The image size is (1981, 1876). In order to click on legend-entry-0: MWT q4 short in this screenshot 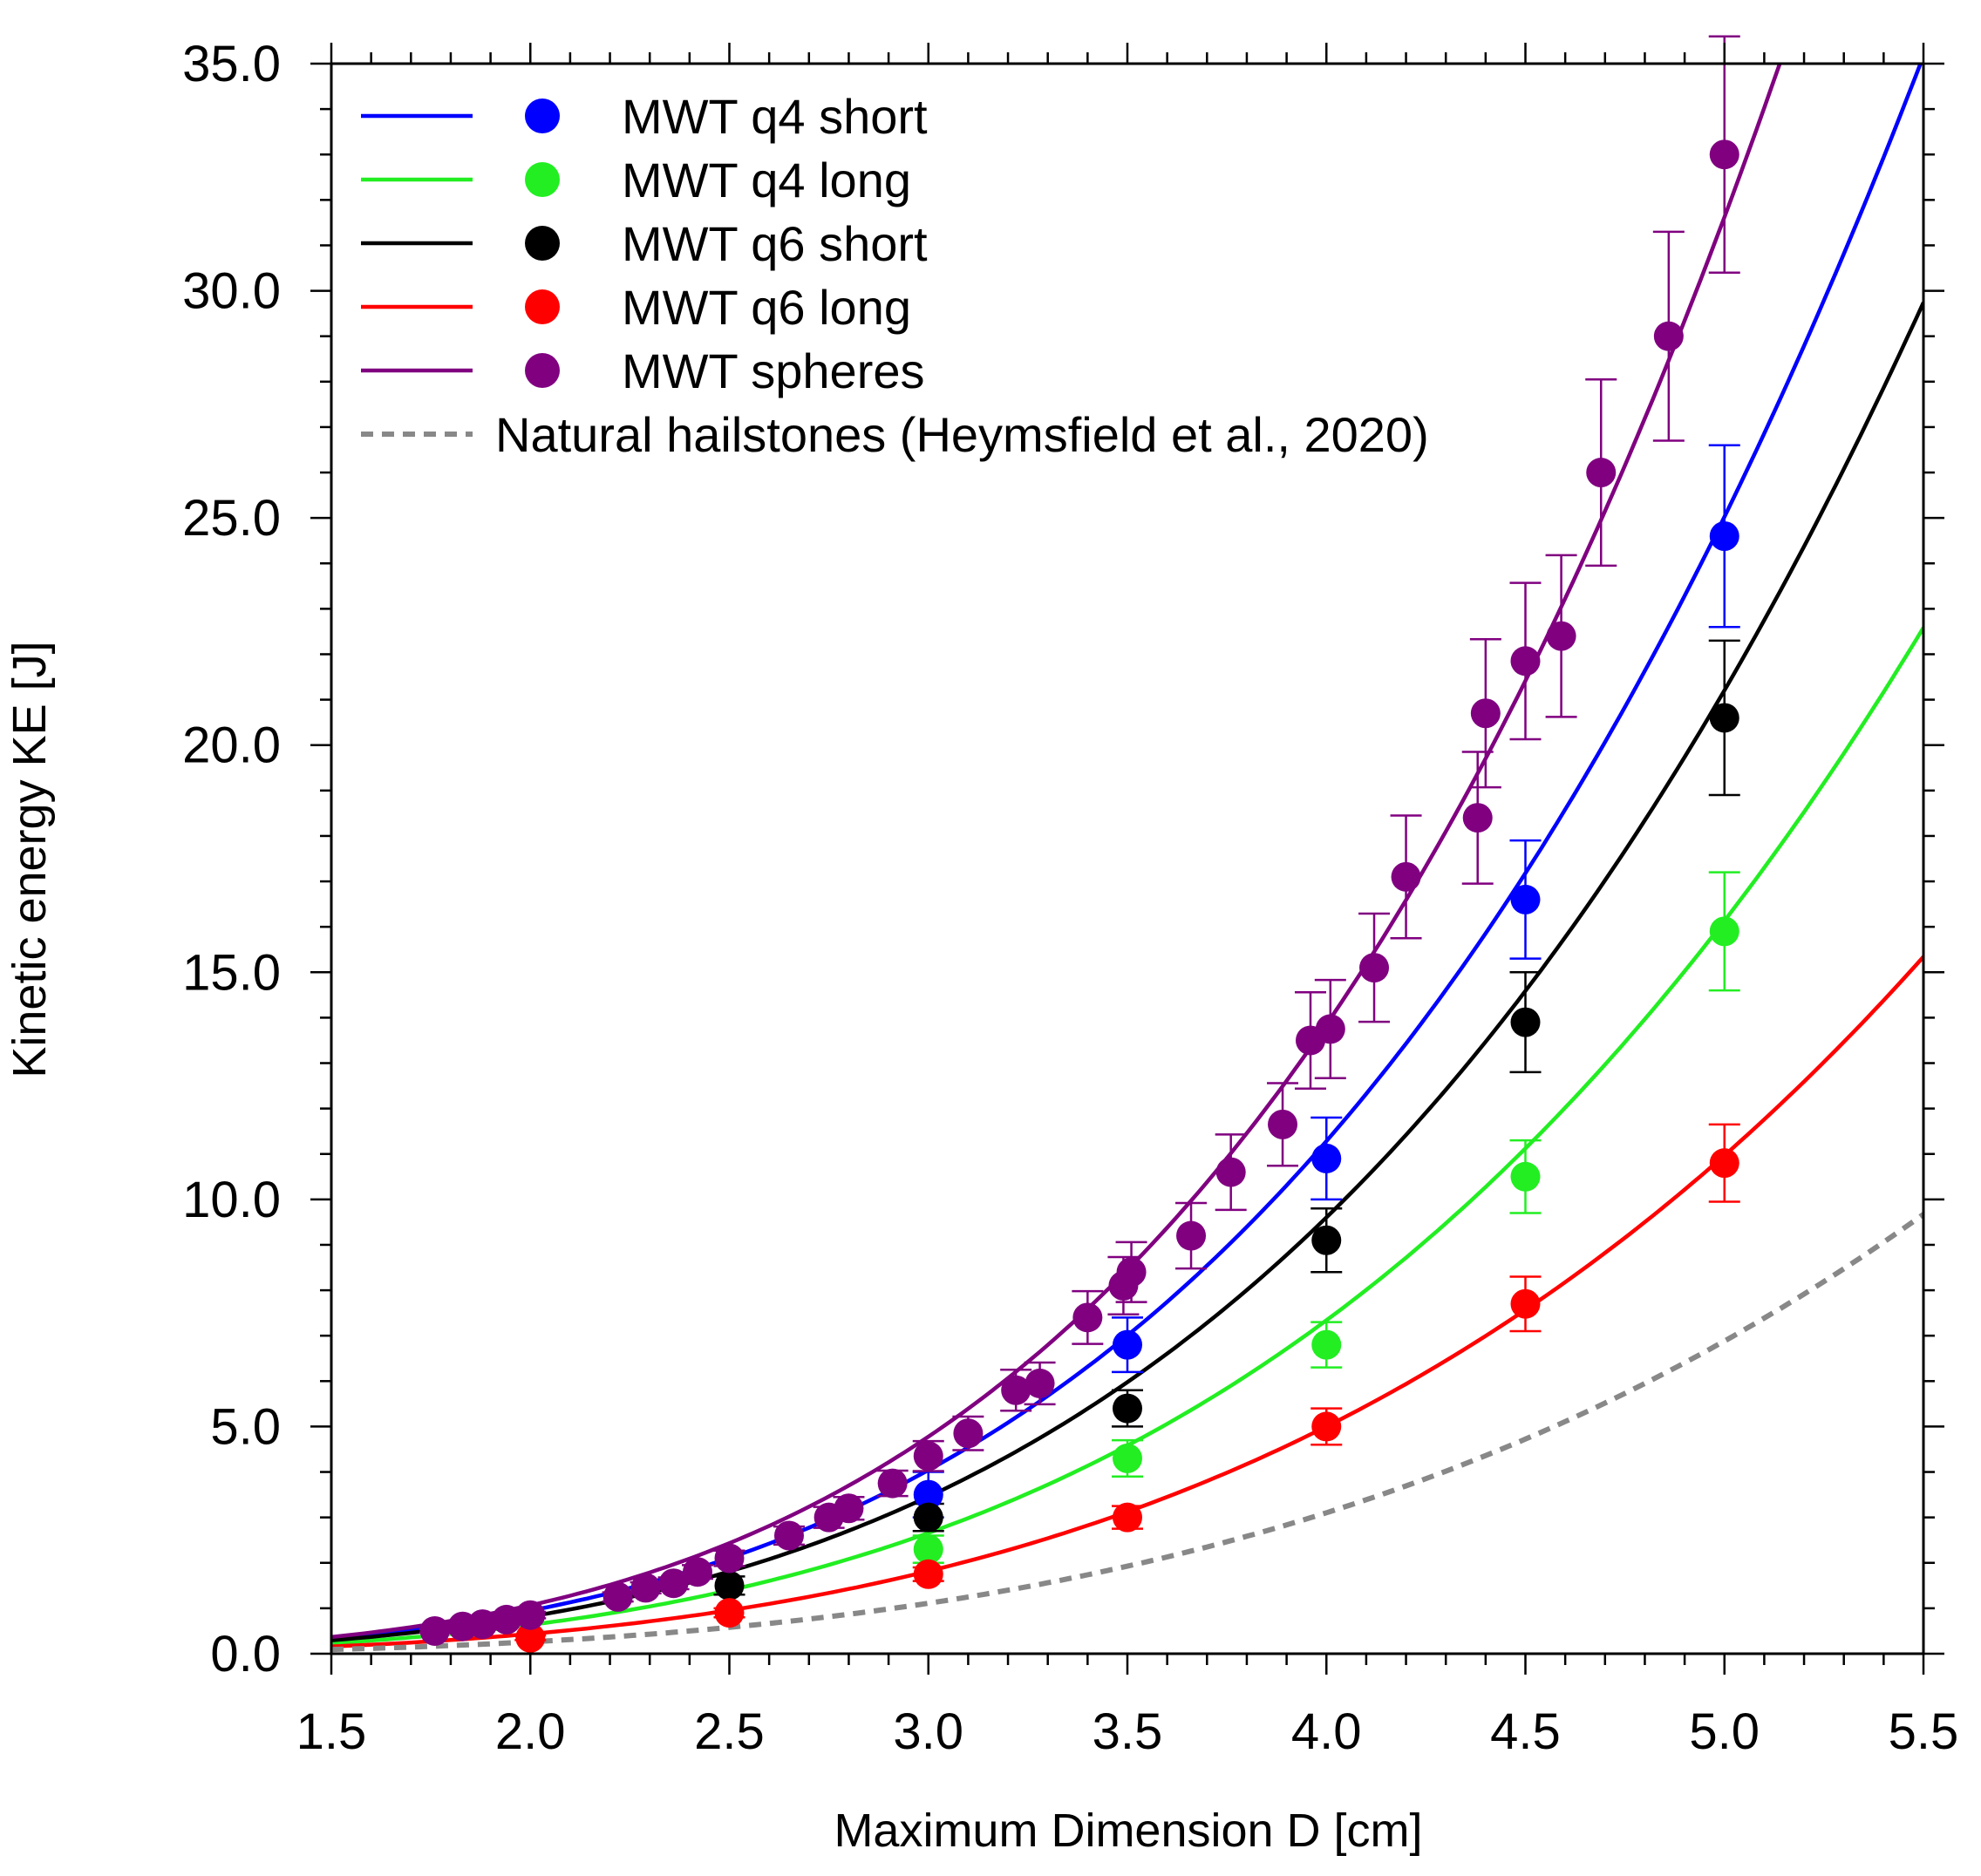, I will do `click(644, 117)`.